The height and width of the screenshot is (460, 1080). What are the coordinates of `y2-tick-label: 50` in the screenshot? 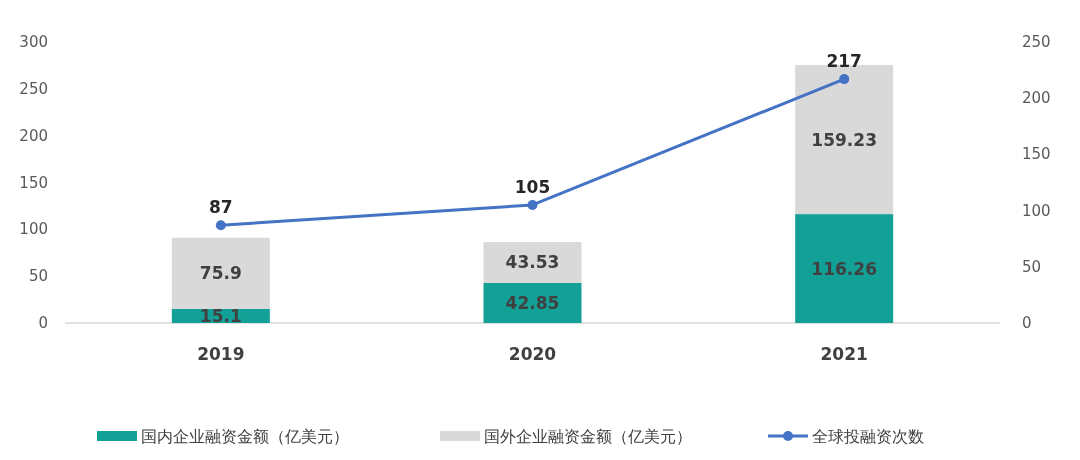 It's located at (1032, 266).